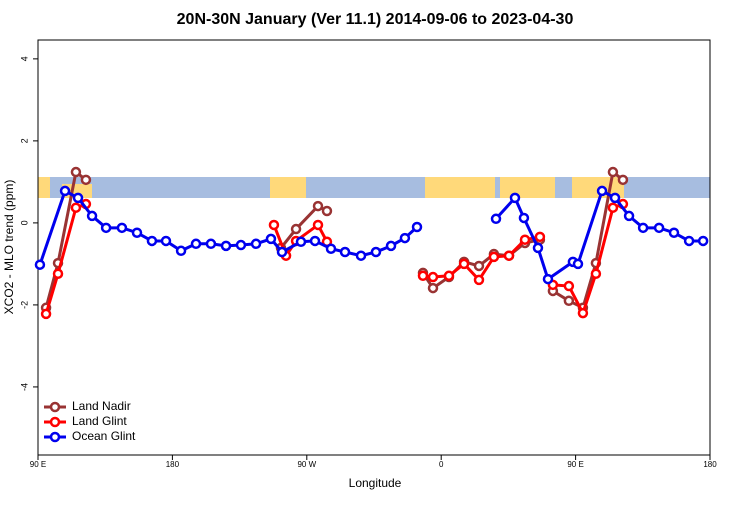 The image size is (750, 505). What do you see at coordinates (104, 436) in the screenshot?
I see `legend-label: Ocean Glint` at bounding box center [104, 436].